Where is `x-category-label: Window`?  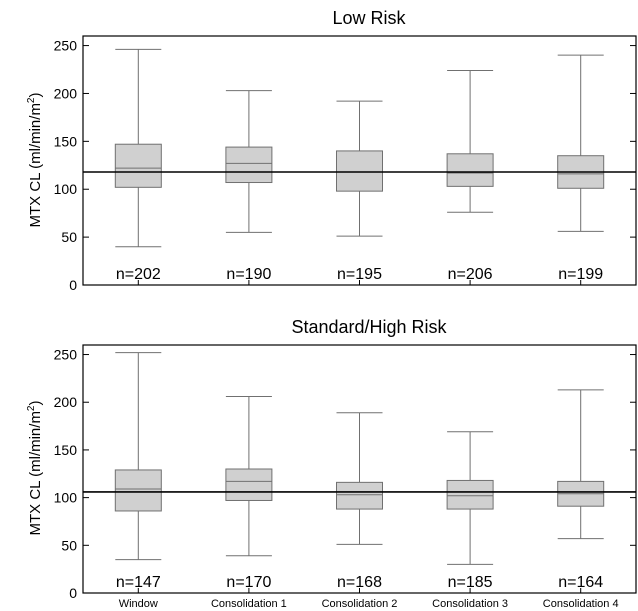
x-category-label: Window is located at coordinates (138, 604).